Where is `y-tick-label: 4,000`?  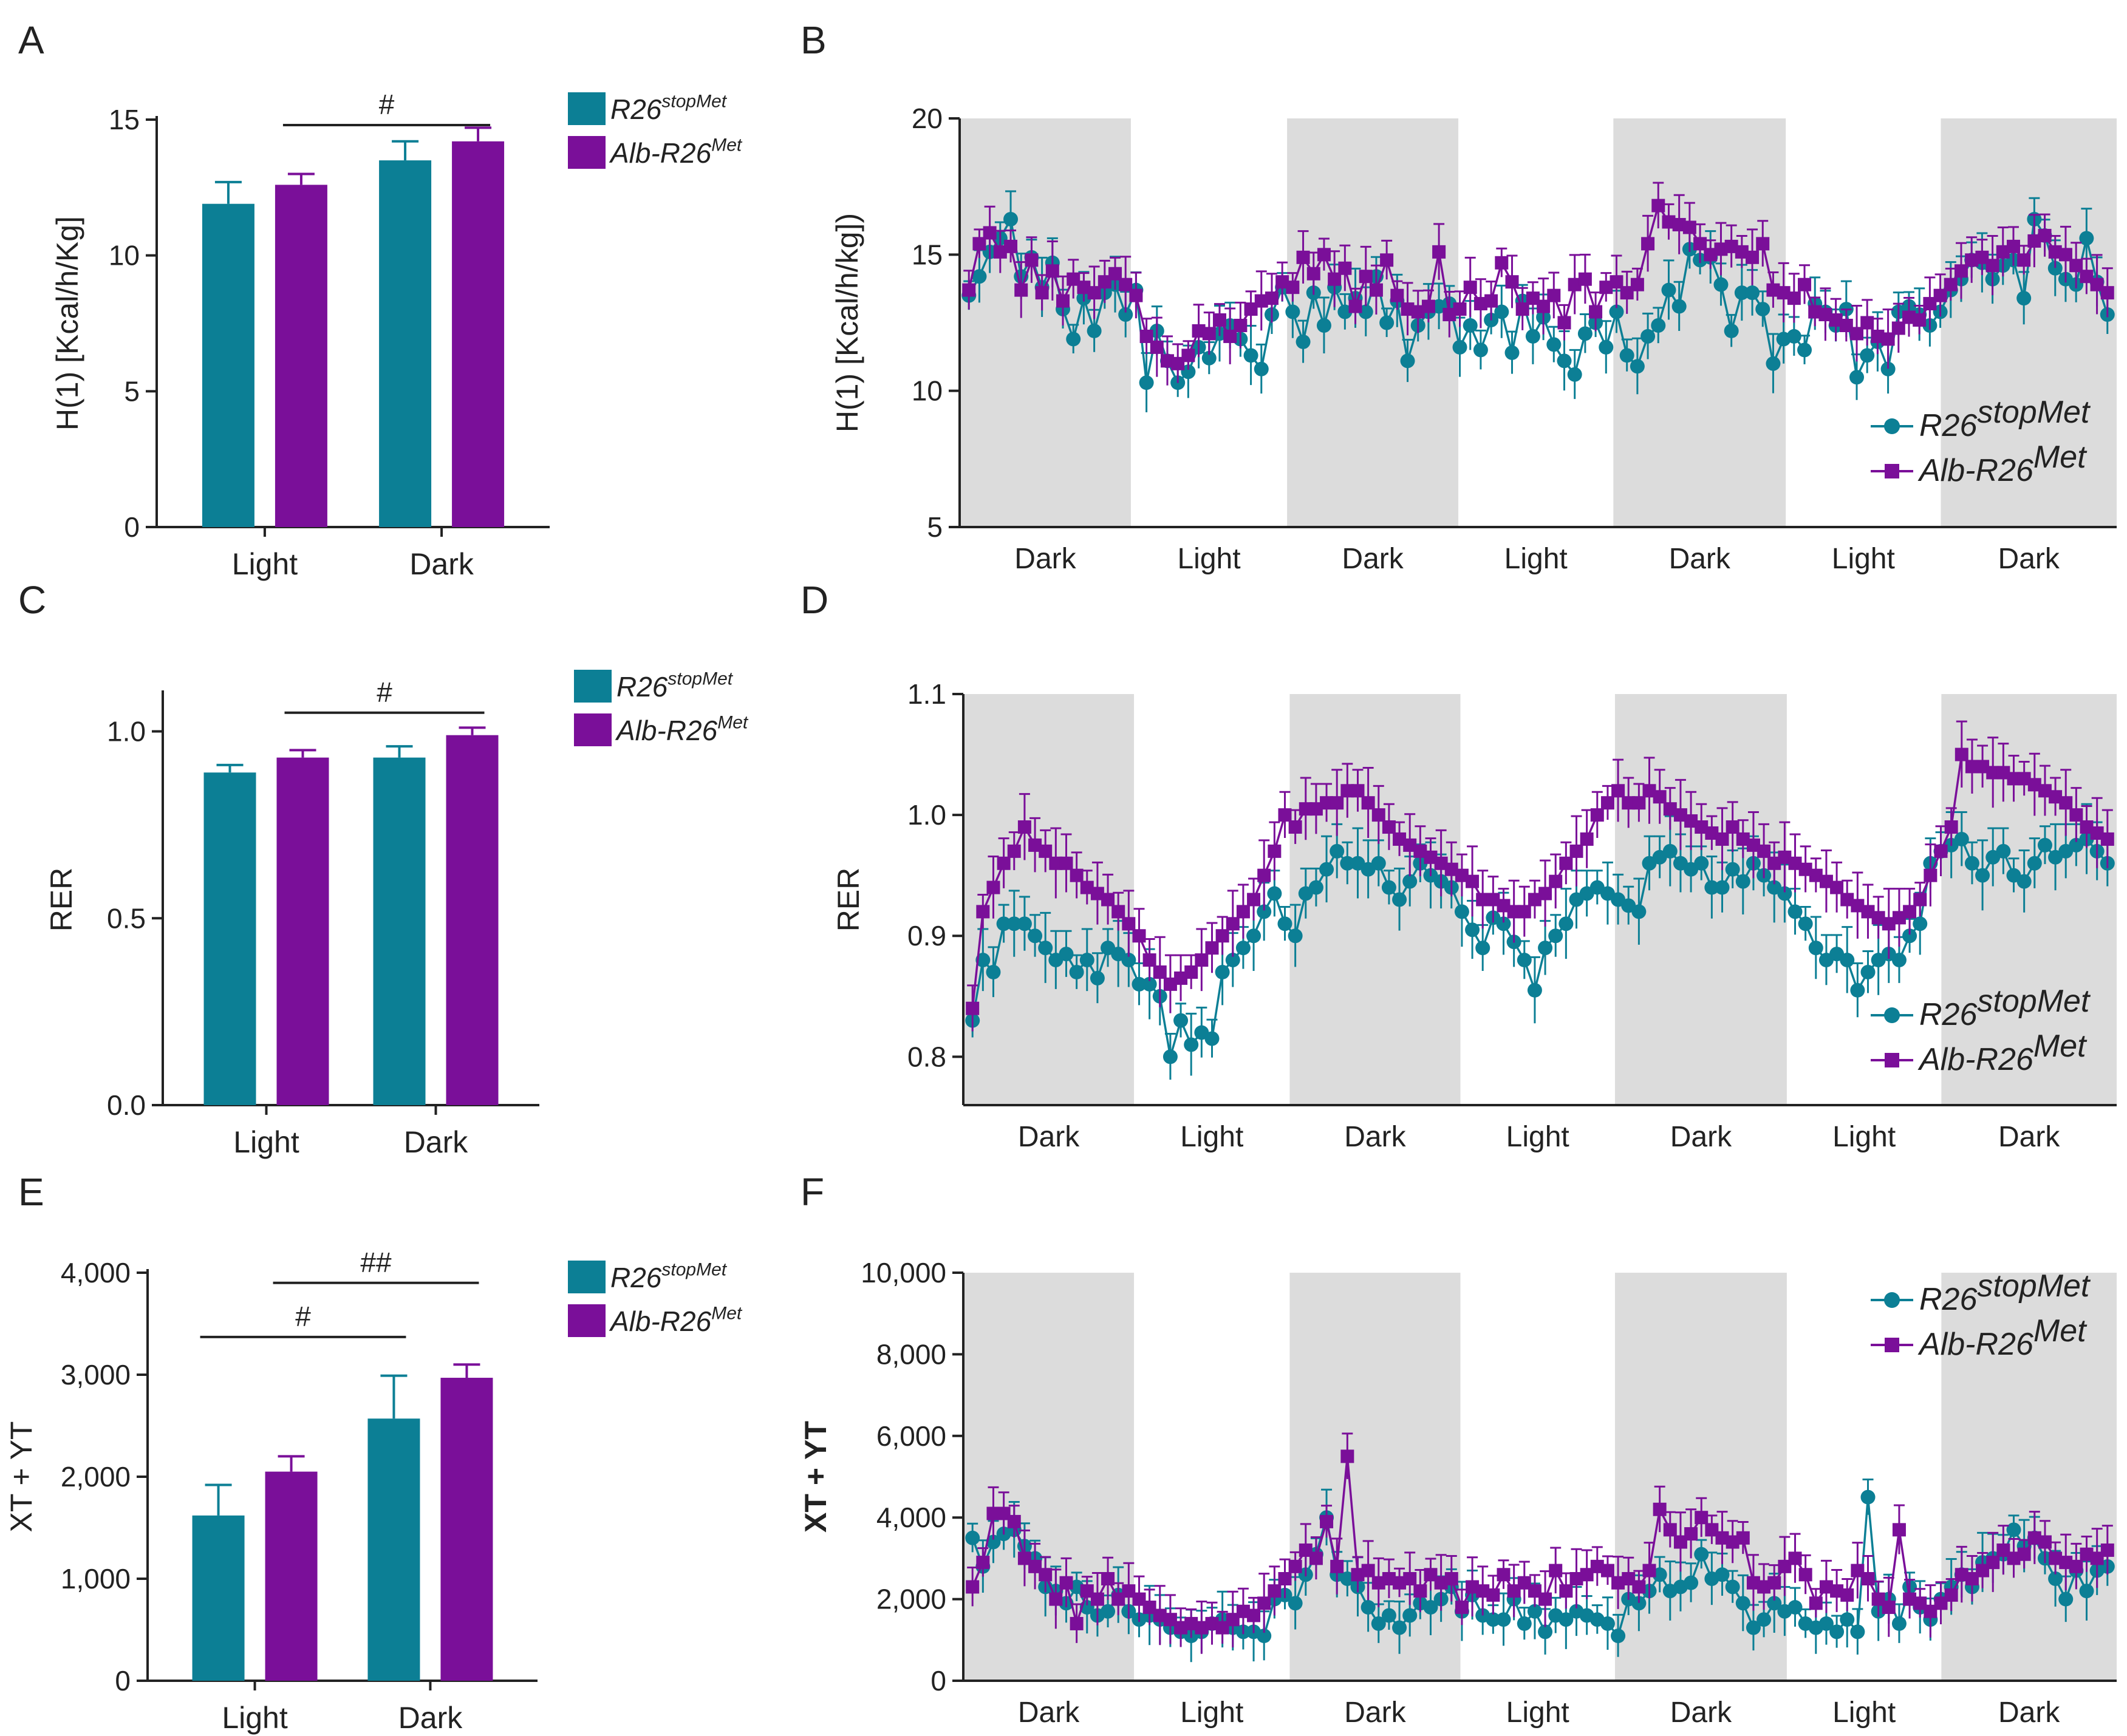
y-tick-label: 4,000 is located at coordinates (911, 1517).